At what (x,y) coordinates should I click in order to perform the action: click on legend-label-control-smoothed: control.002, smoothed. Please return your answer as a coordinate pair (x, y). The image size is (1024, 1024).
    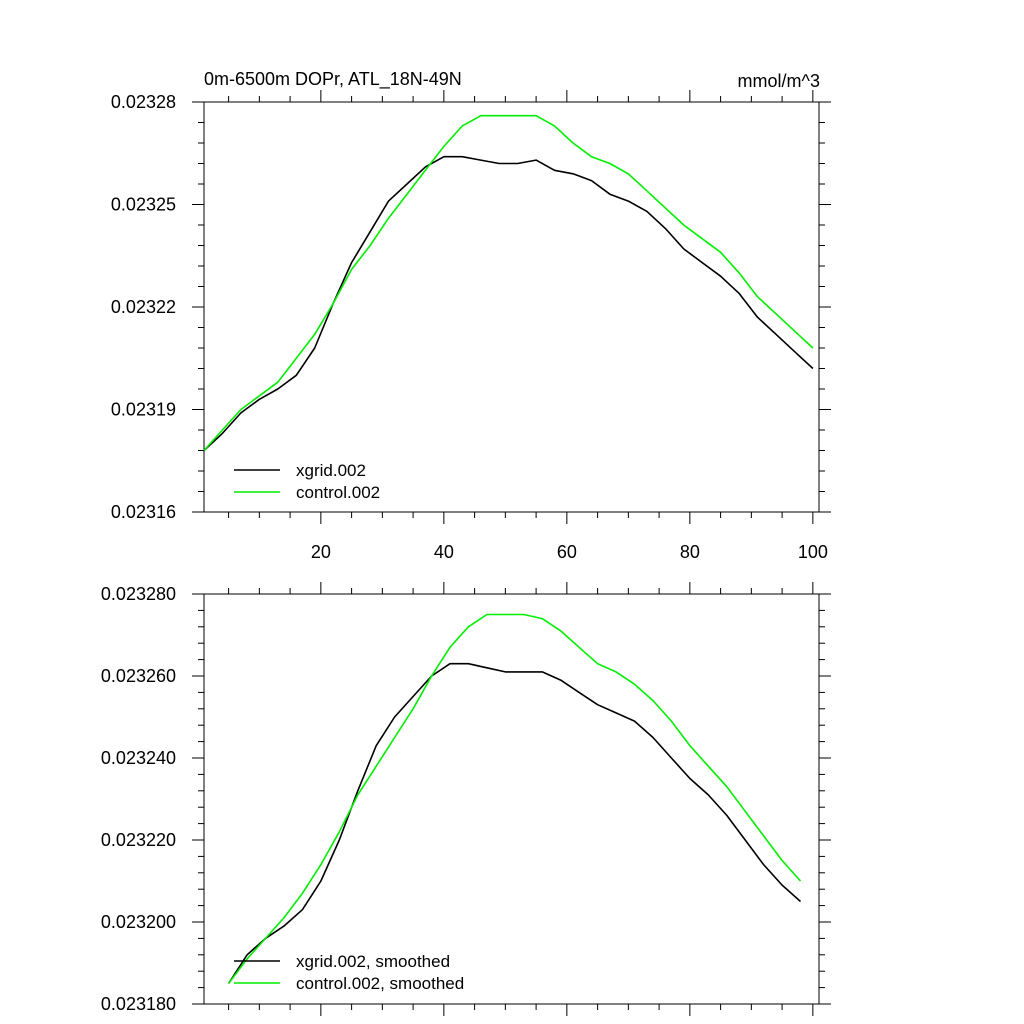
    Looking at the image, I should click on (380, 983).